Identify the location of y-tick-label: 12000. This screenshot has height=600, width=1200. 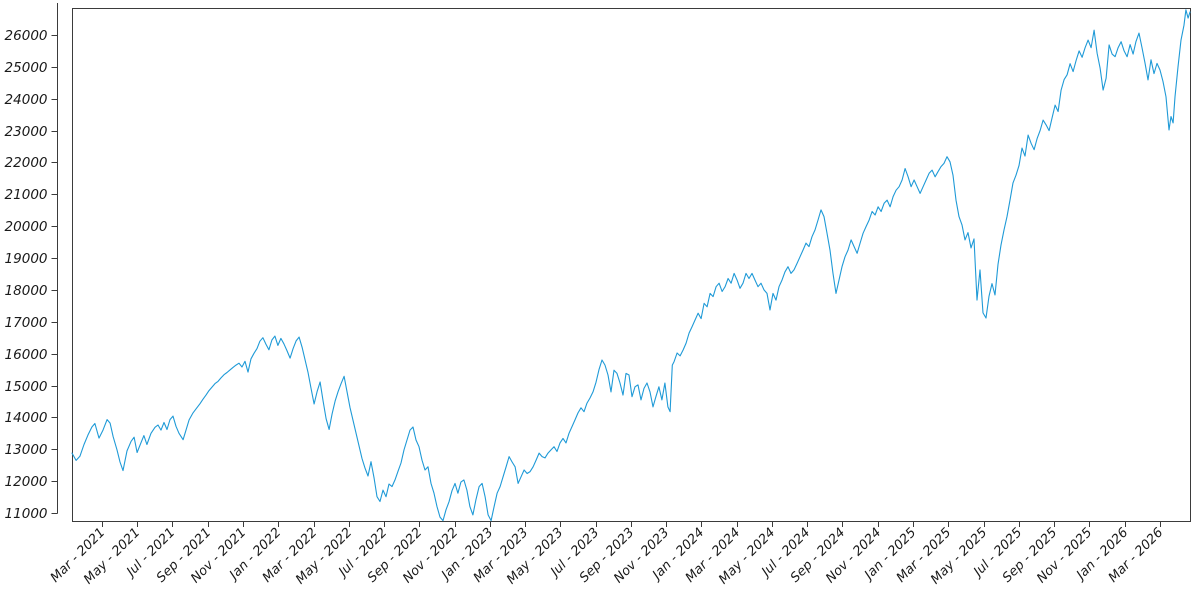
(26, 482).